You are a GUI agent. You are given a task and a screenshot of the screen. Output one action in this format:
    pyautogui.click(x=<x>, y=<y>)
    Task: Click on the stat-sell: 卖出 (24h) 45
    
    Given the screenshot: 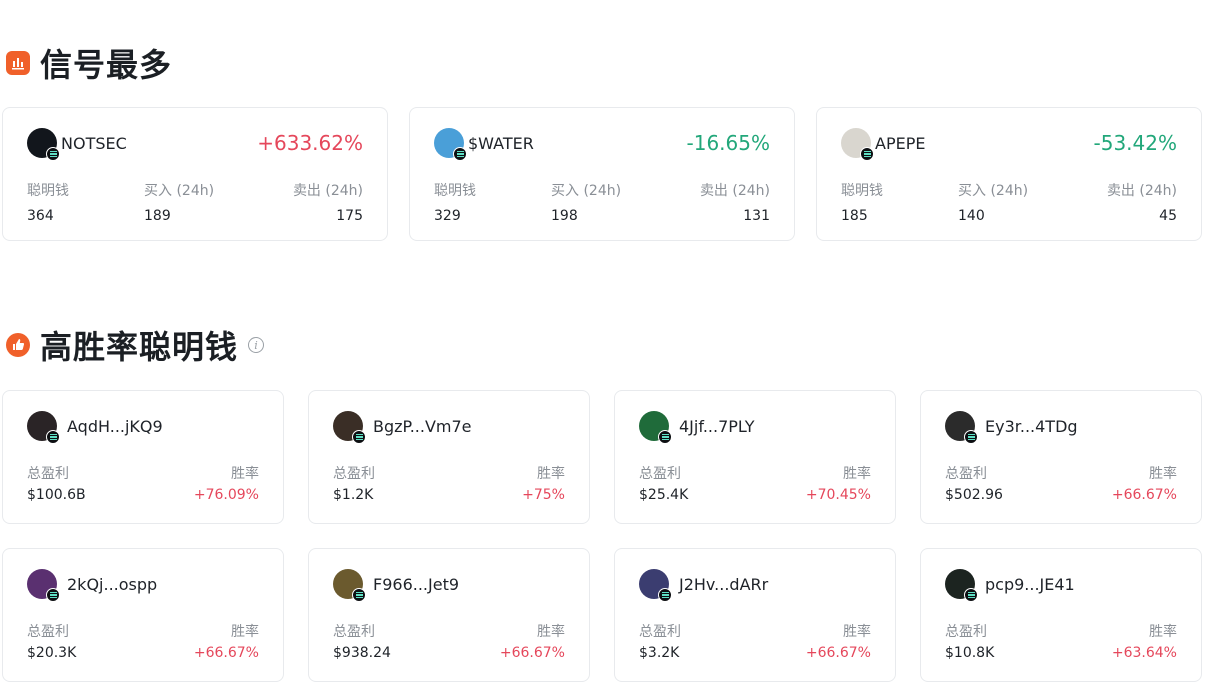 What is the action you would take?
    pyautogui.click(x=1141, y=203)
    